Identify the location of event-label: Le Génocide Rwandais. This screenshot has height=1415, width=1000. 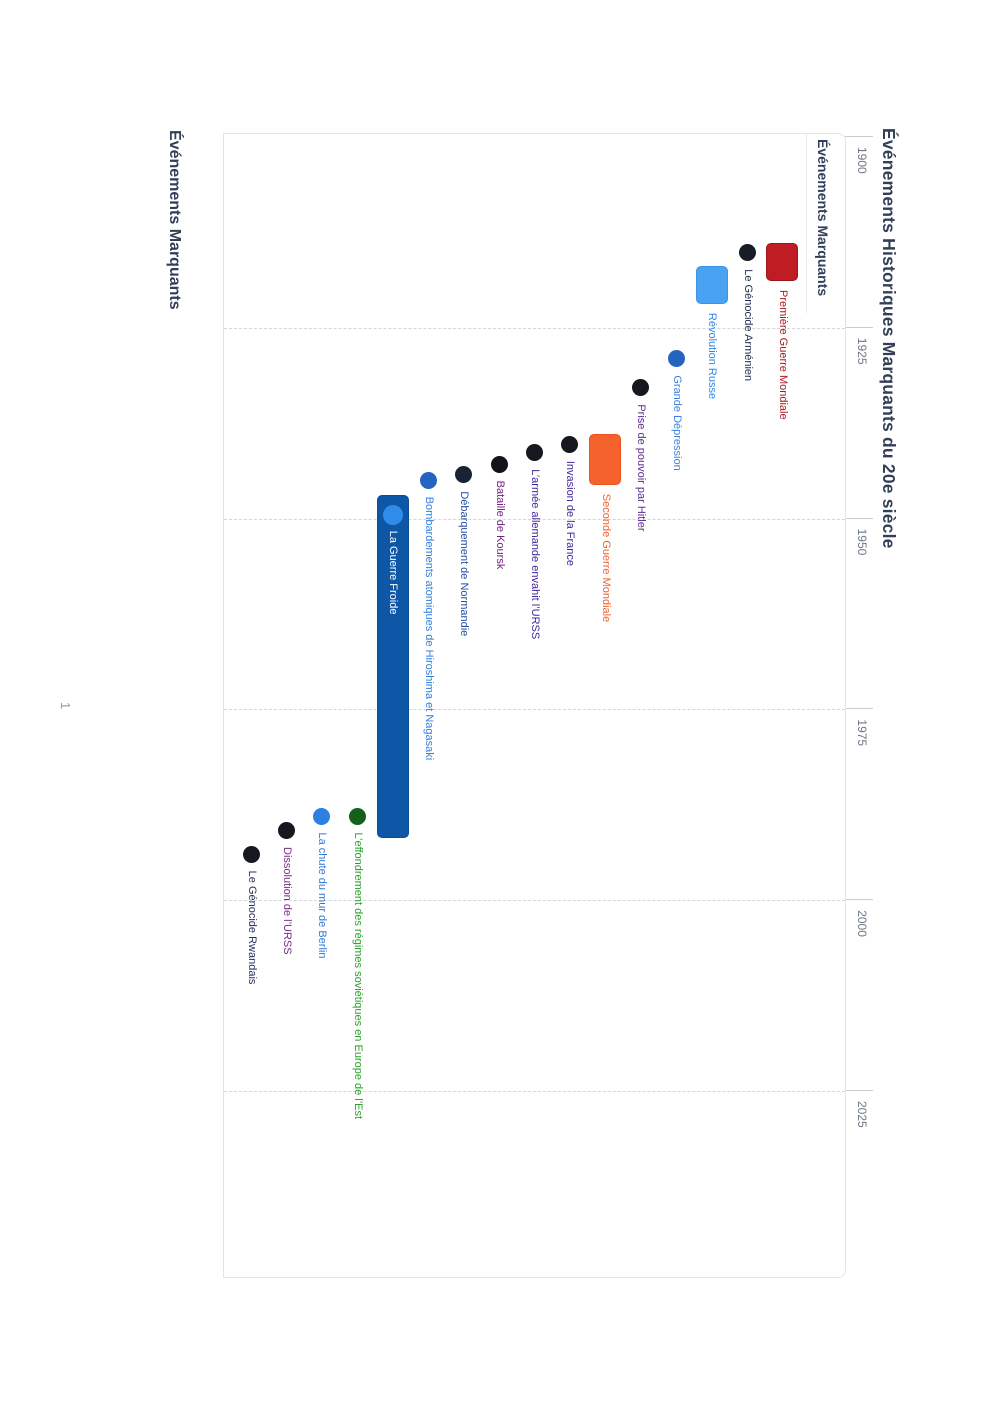
(251, 927).